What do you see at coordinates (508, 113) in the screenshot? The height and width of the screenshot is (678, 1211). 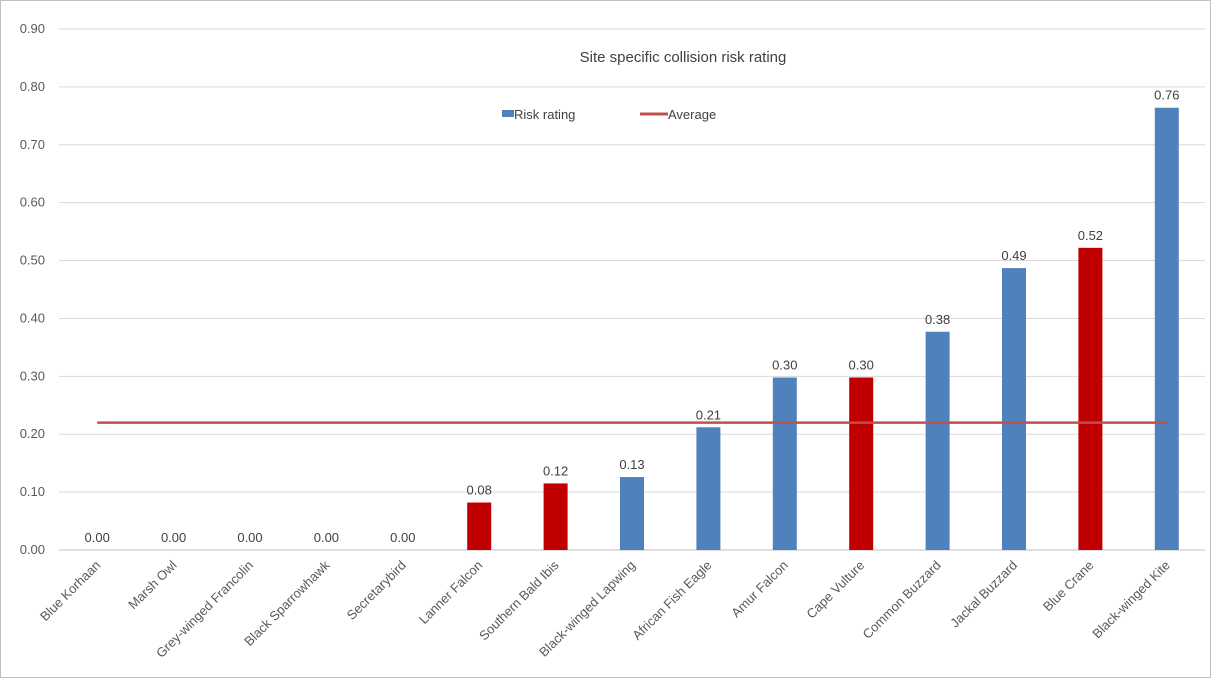 I see `legend-swatch-risk-rating` at bounding box center [508, 113].